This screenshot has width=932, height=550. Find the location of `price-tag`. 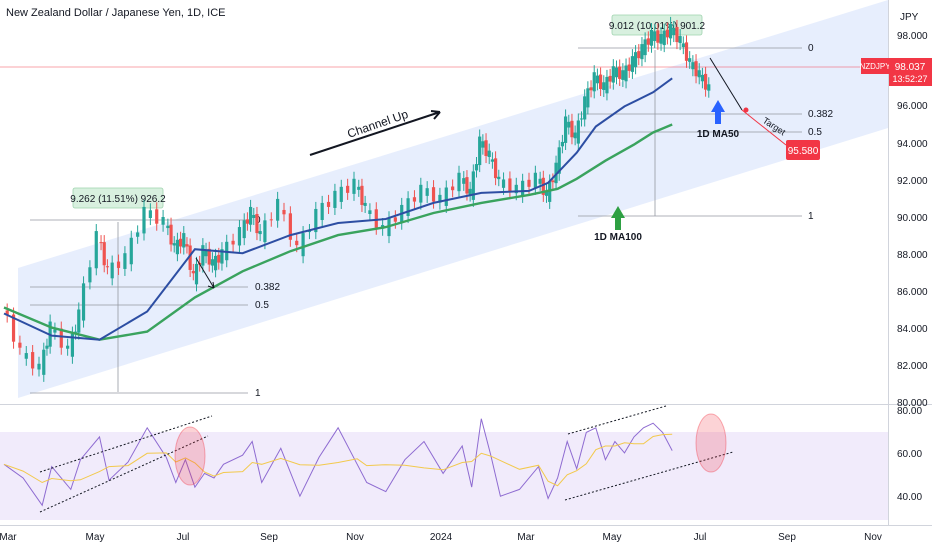

price-tag is located at coordinates (910, 72).